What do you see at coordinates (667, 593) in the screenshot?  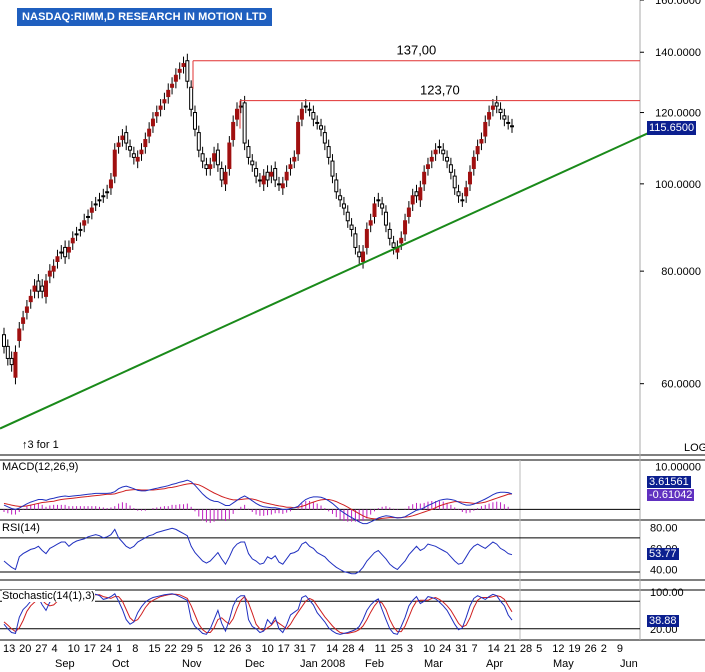 I see `stochastic-tick-label: 100.00` at bounding box center [667, 593].